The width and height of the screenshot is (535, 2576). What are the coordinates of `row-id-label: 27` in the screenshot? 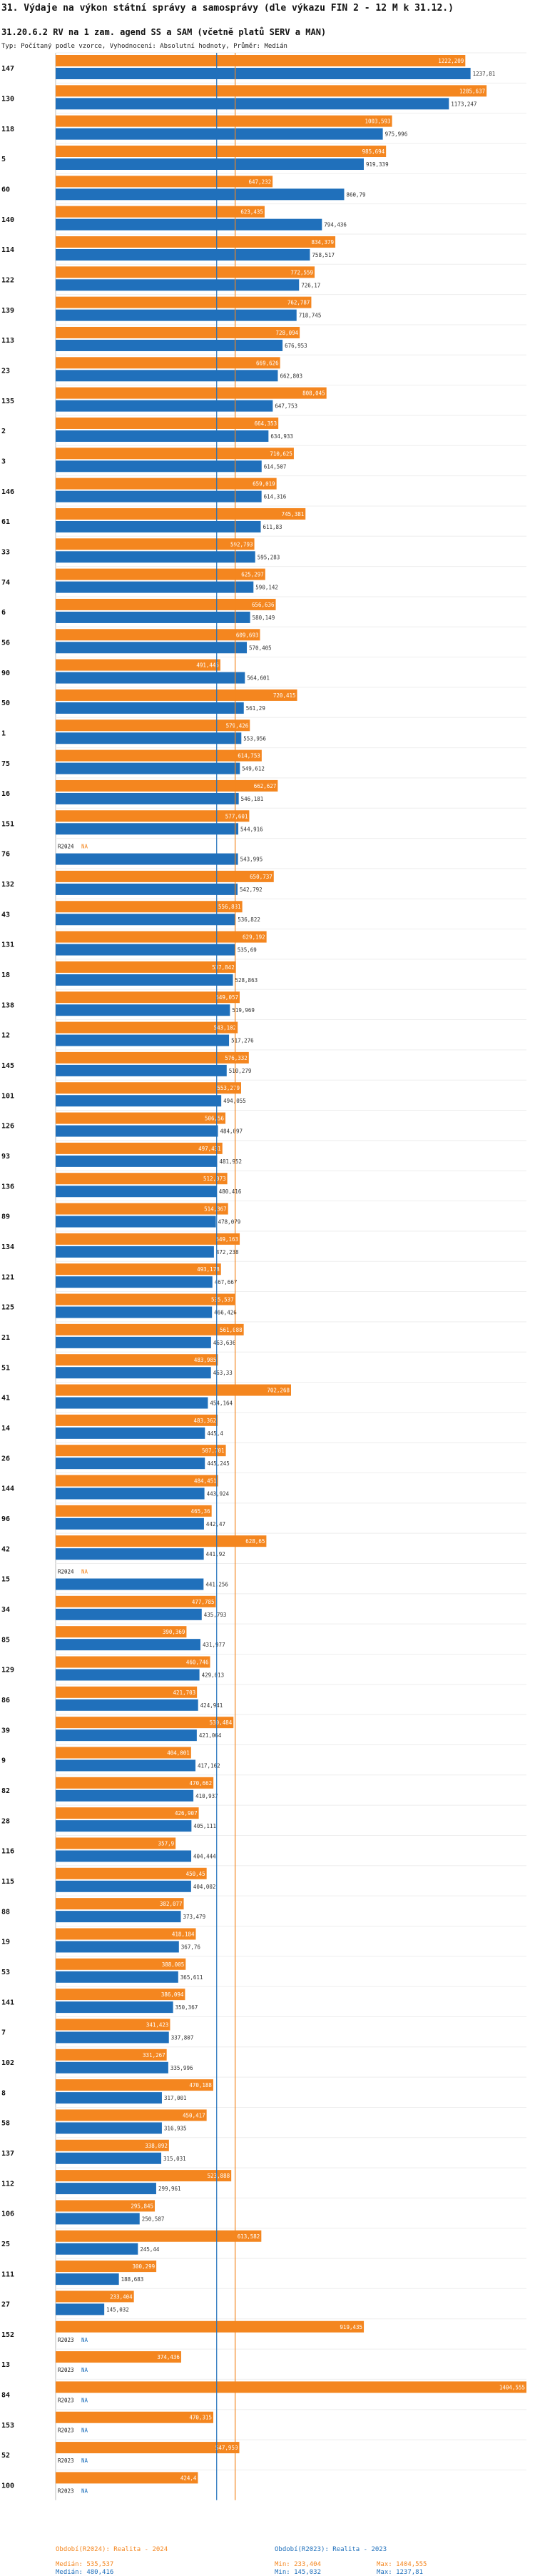 It's located at (5, 2305).